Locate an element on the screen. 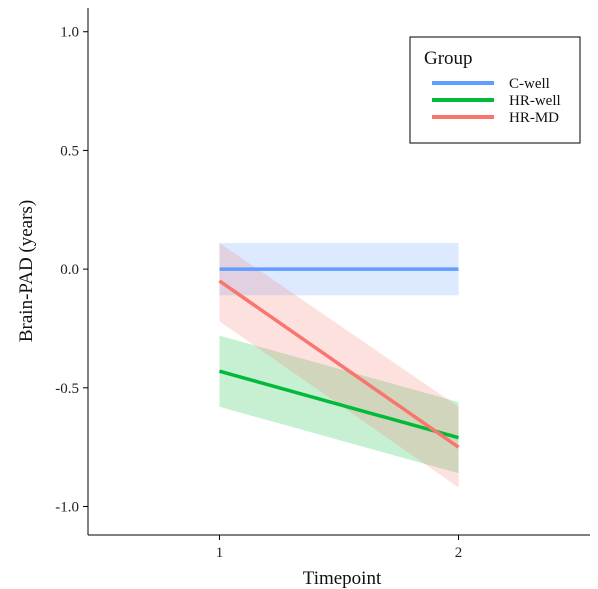 This screenshot has height=589, width=598. legend-title: Group is located at coordinates (448, 58).